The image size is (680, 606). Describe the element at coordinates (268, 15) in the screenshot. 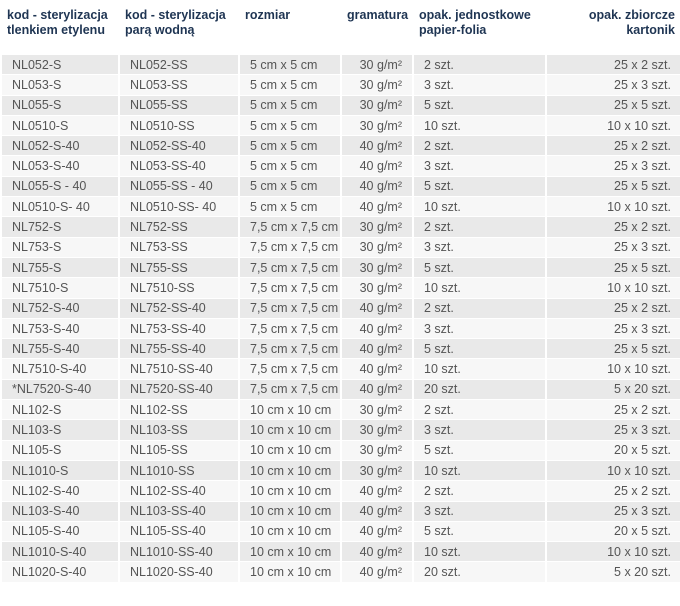

I see `column-header: rozmiar` at that location.